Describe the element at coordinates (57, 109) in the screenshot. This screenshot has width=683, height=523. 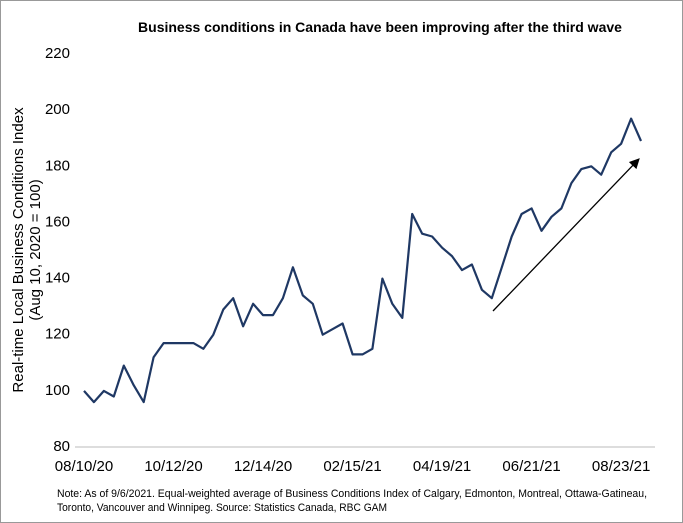
I see `y-tick-label: 200` at that location.